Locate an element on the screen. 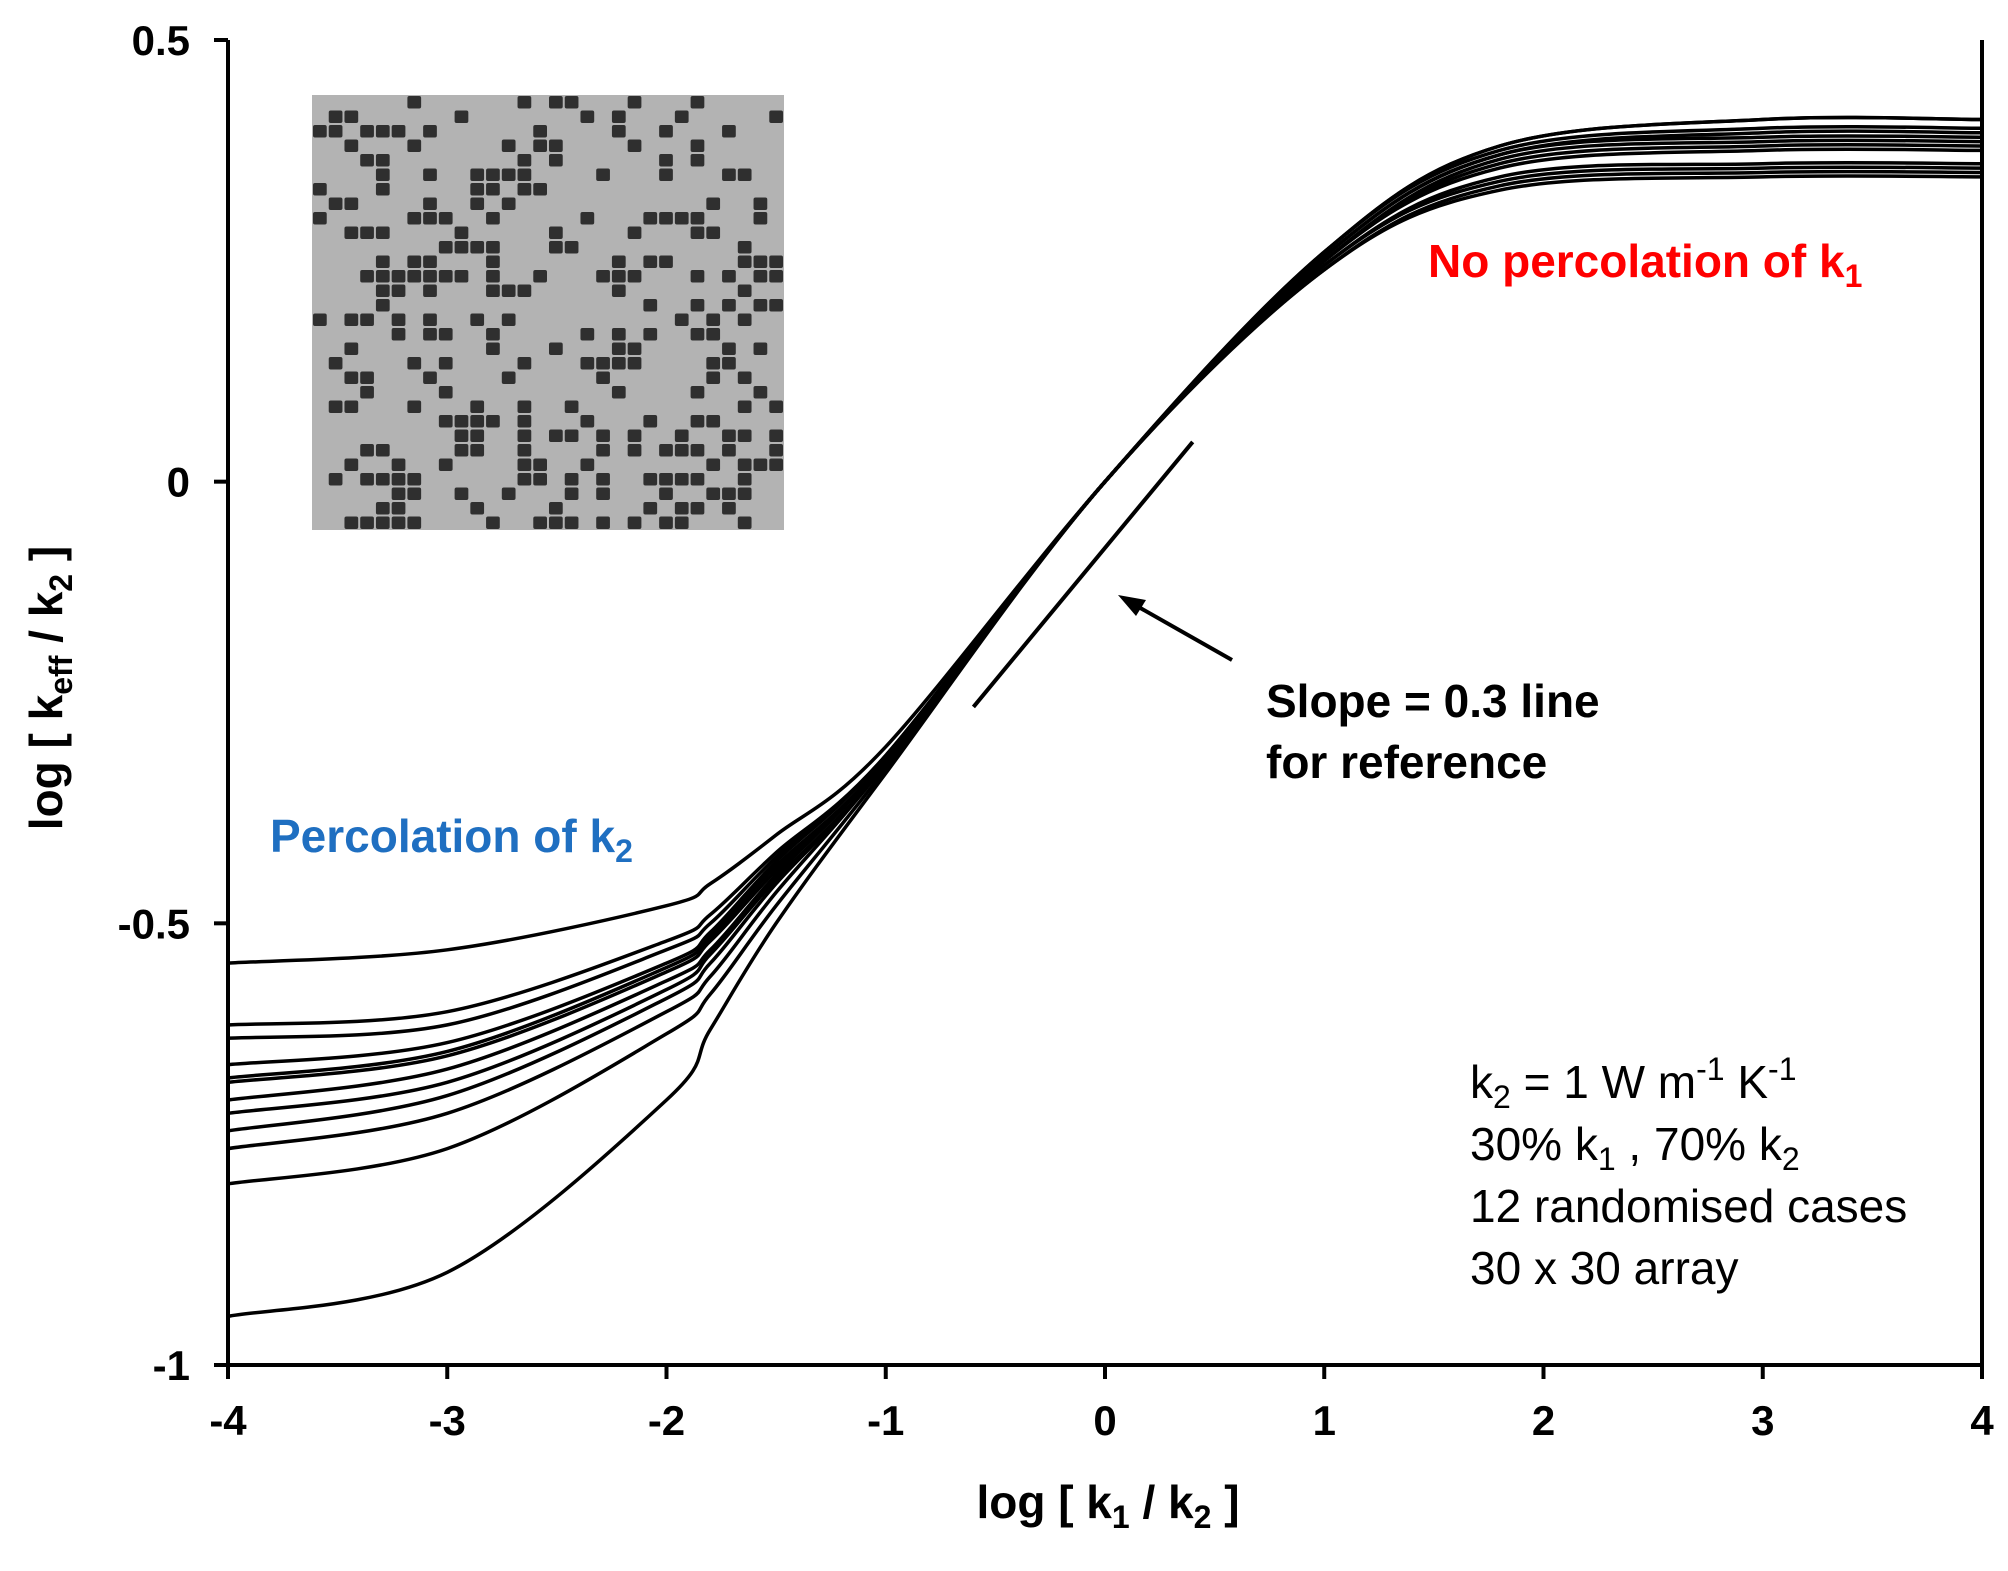  x-tick-label: 4 is located at coordinates (1982, 1420).